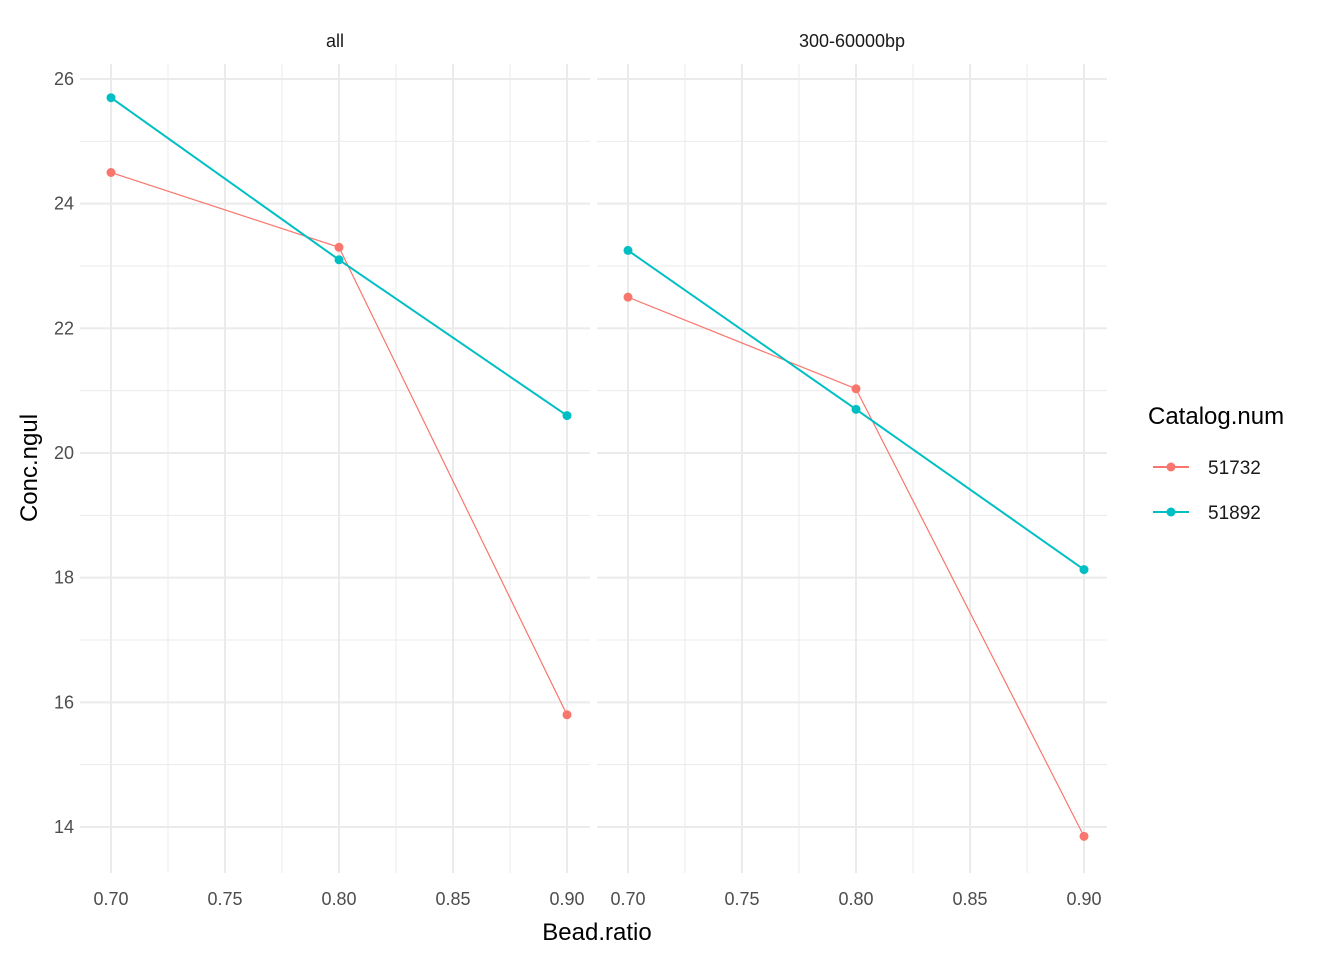 The height and width of the screenshot is (965, 1344). Describe the element at coordinates (64, 827) in the screenshot. I see `y-tick-label: 14` at that location.